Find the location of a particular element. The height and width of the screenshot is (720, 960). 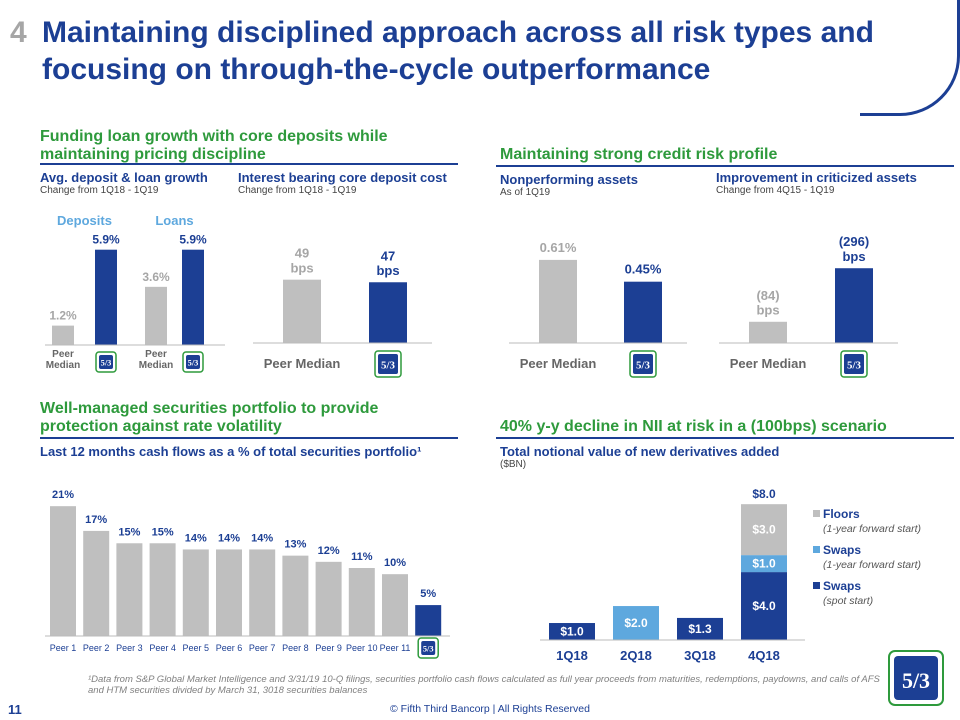

data-label: 1.2% is located at coordinates (63, 316).